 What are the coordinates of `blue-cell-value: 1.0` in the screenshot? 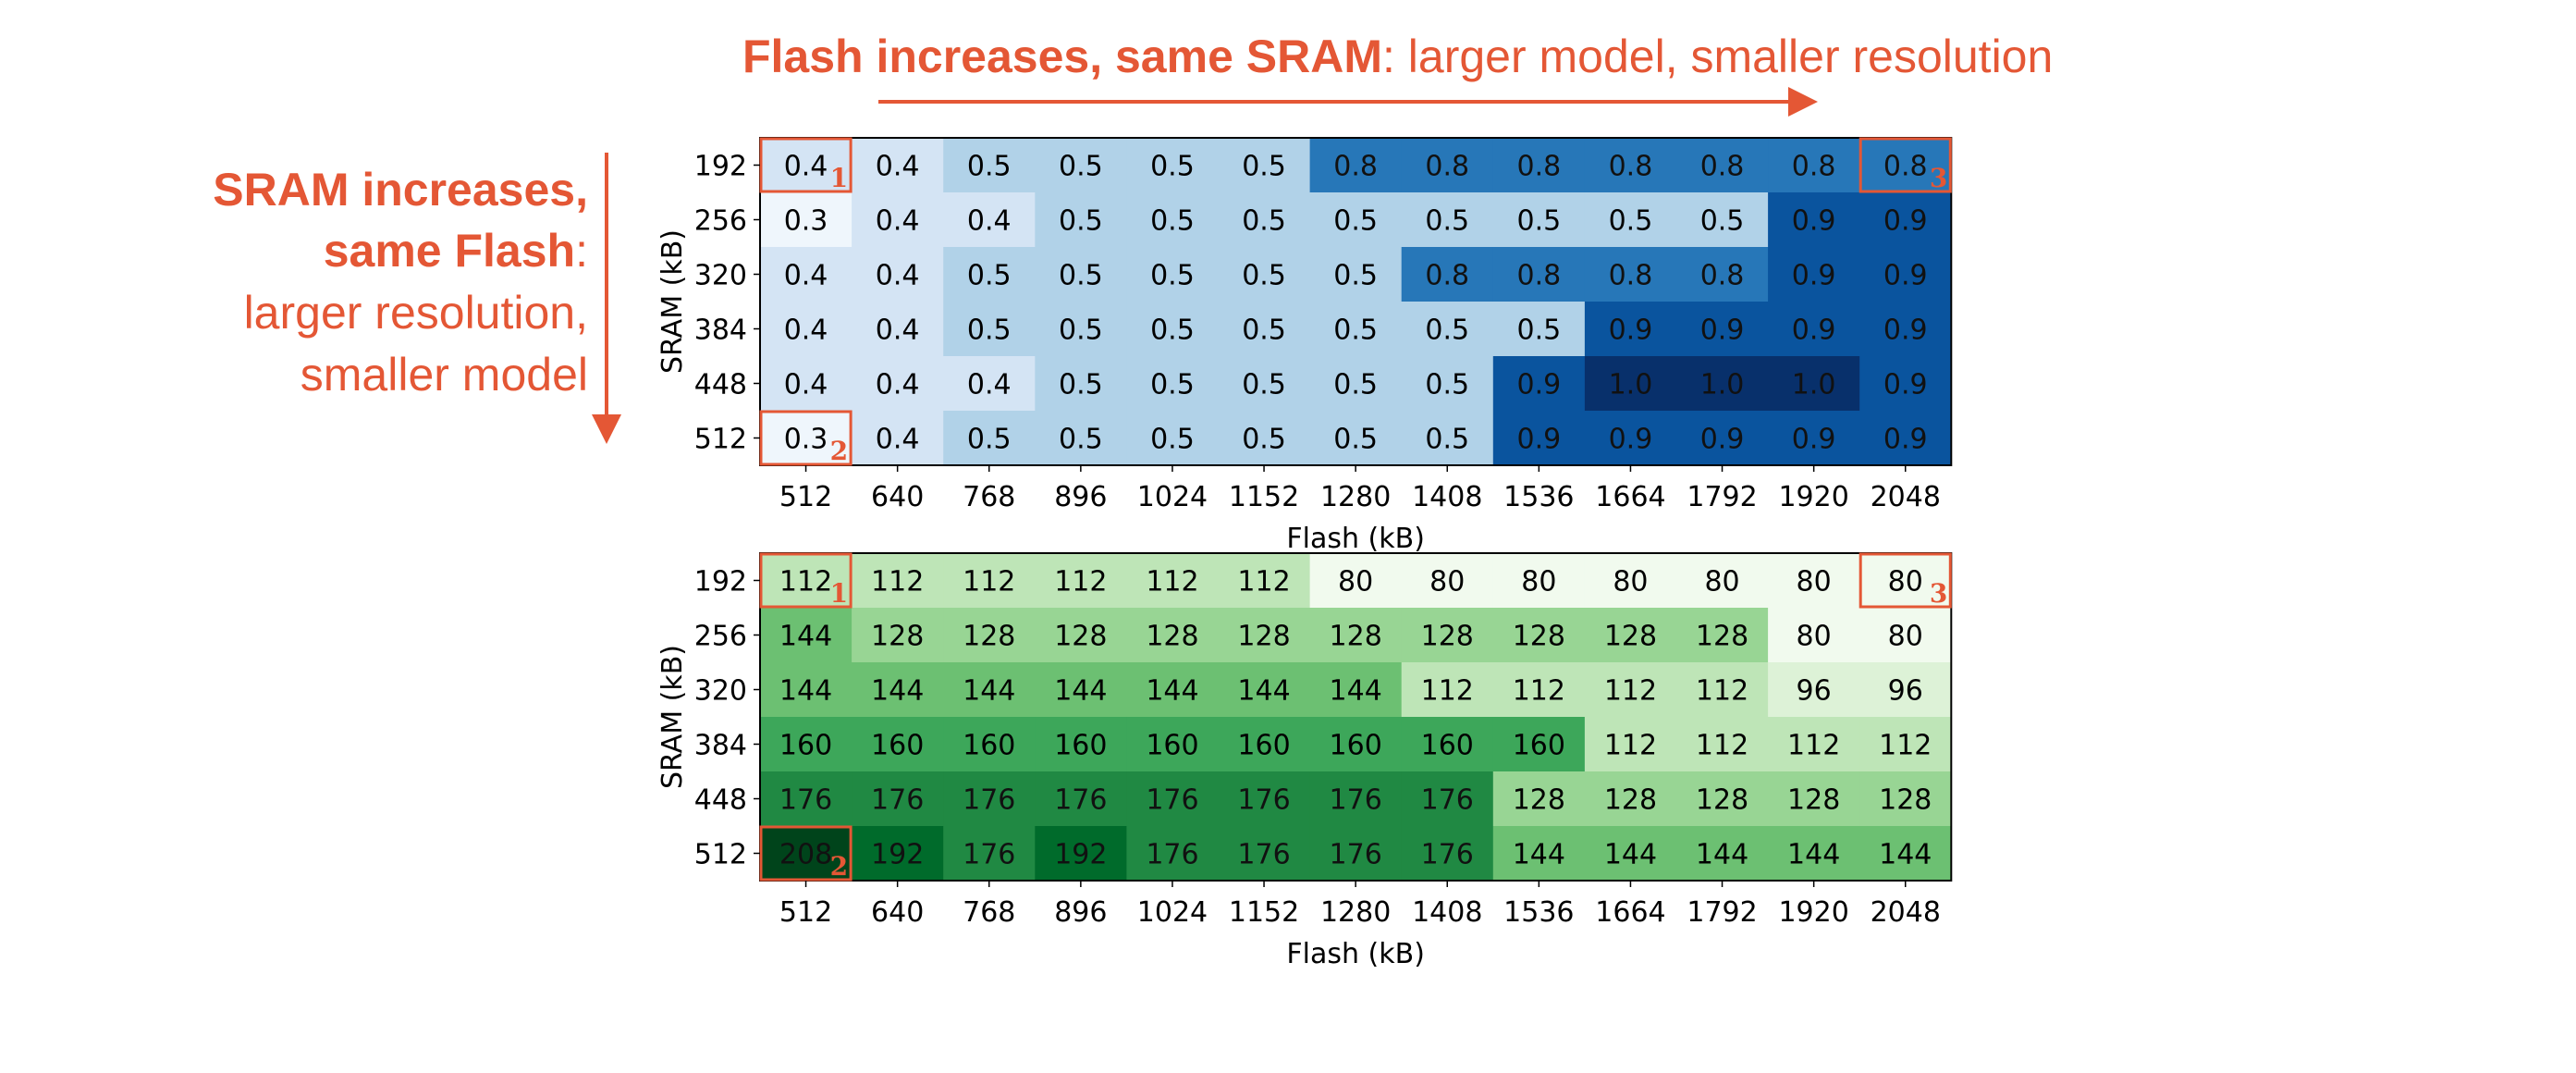 It's located at (1722, 385).